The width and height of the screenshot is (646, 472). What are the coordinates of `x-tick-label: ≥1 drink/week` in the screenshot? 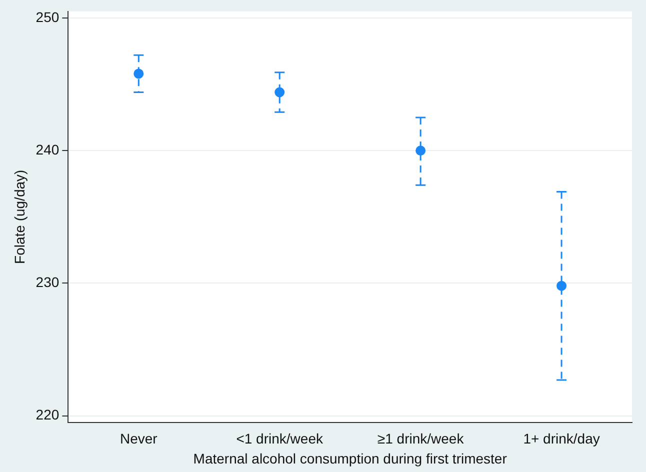 It's located at (421, 438).